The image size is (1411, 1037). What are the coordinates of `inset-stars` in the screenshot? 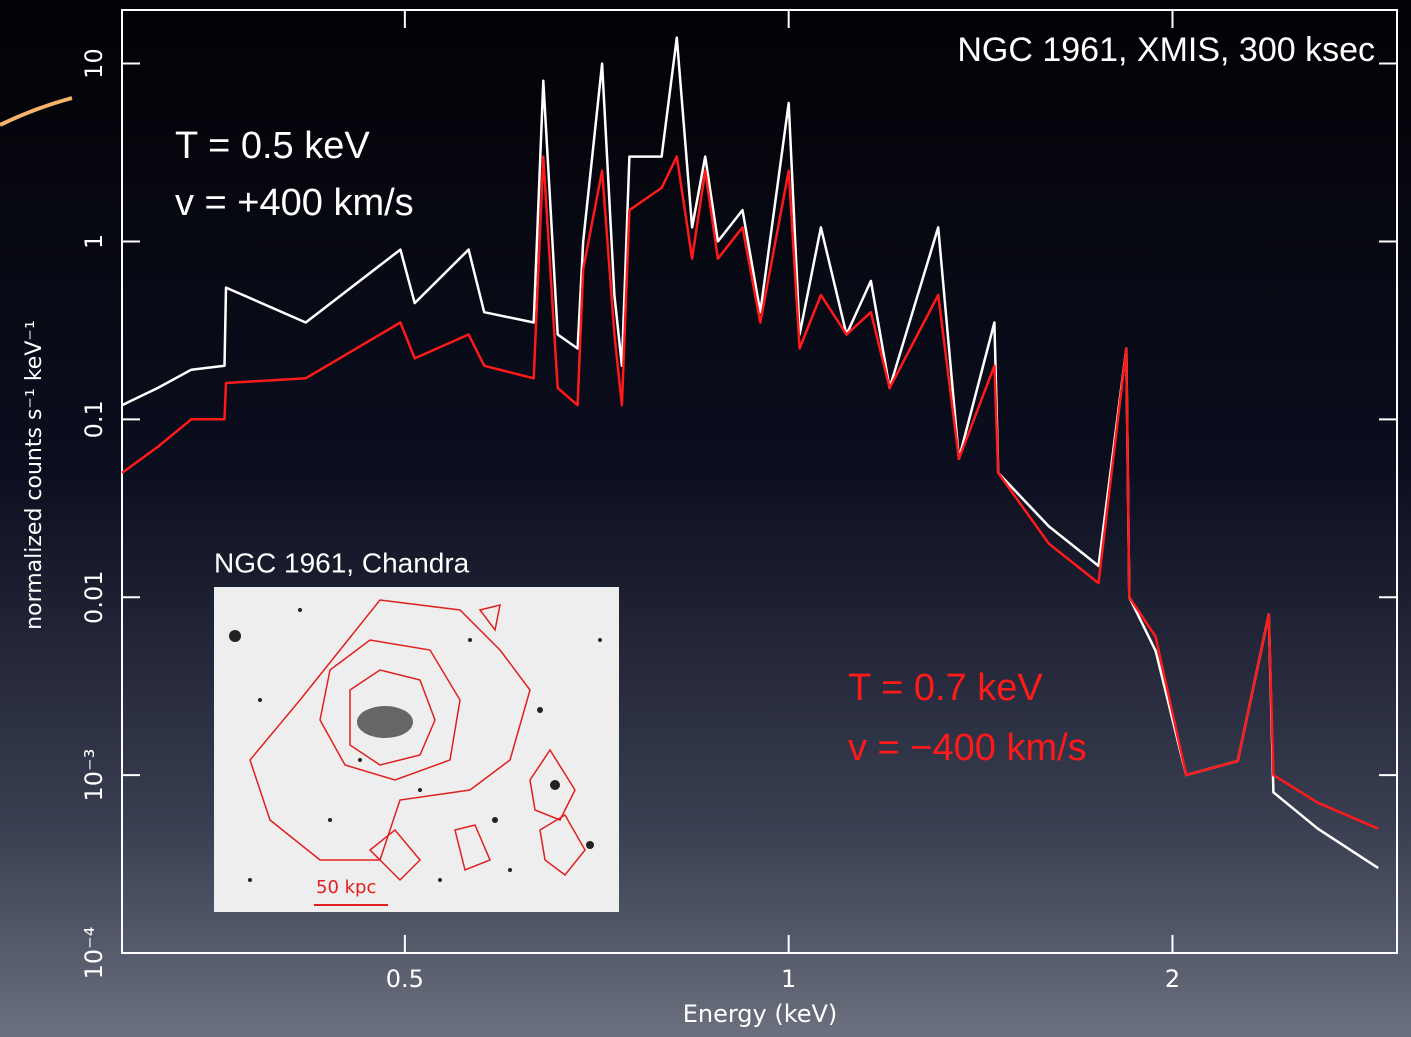 It's located at (415, 745).